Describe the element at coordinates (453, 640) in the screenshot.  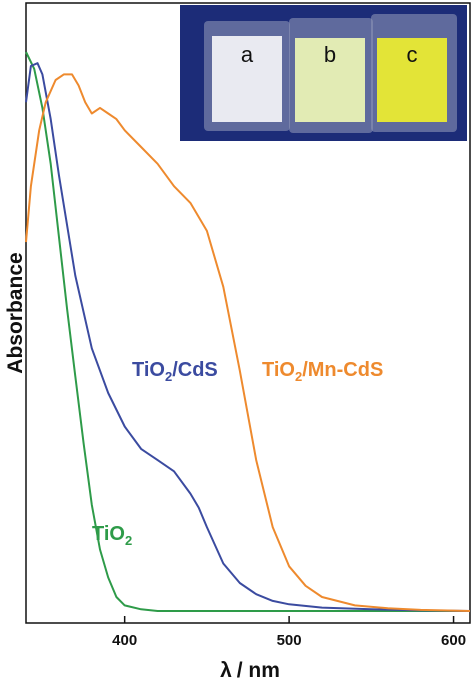
I see `x-tick-label: 600` at that location.